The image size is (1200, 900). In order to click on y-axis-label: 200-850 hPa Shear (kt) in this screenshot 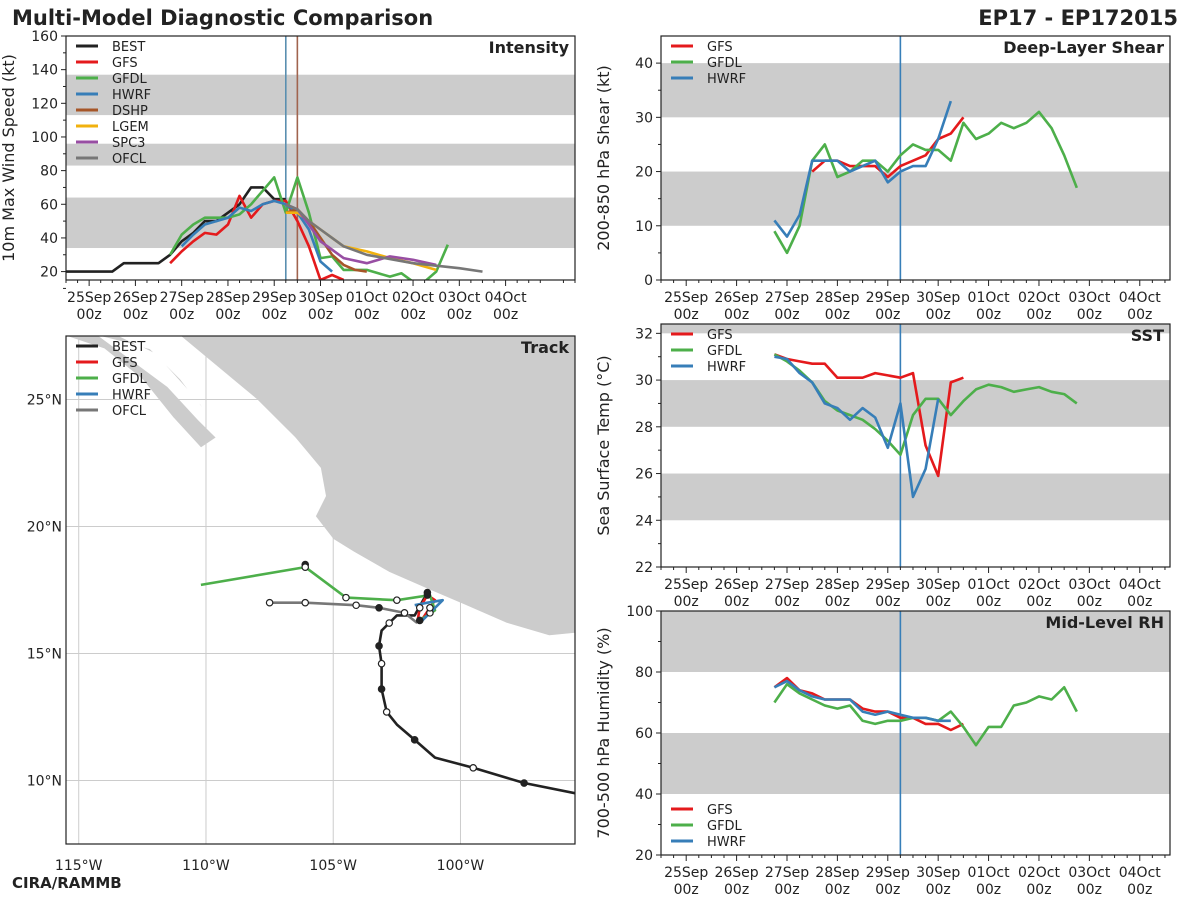, I will do `click(603, 158)`.